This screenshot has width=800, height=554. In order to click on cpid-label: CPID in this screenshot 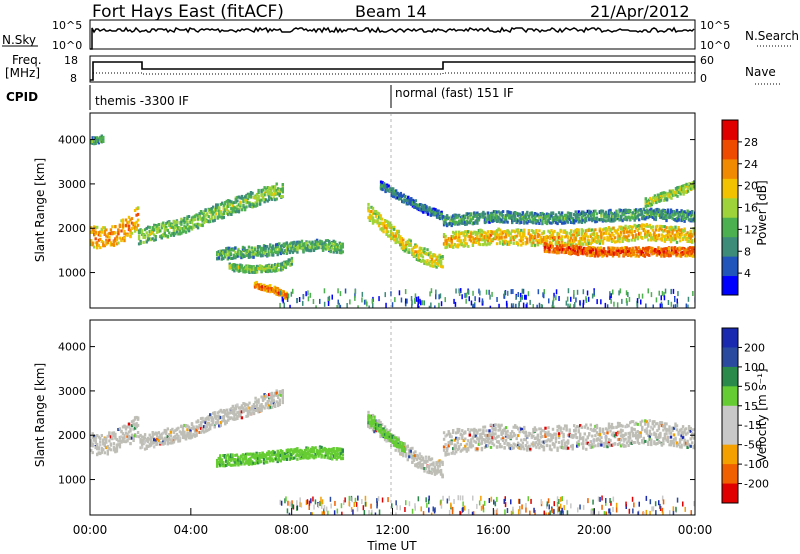, I will do `click(22, 97)`.